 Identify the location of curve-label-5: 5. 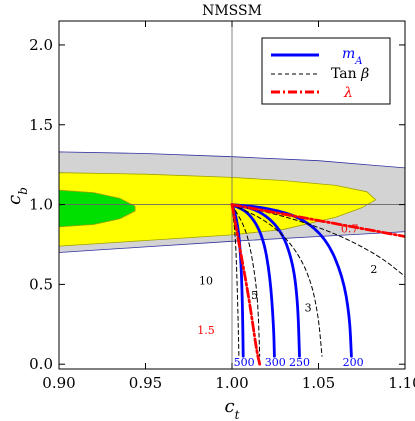
(254, 295).